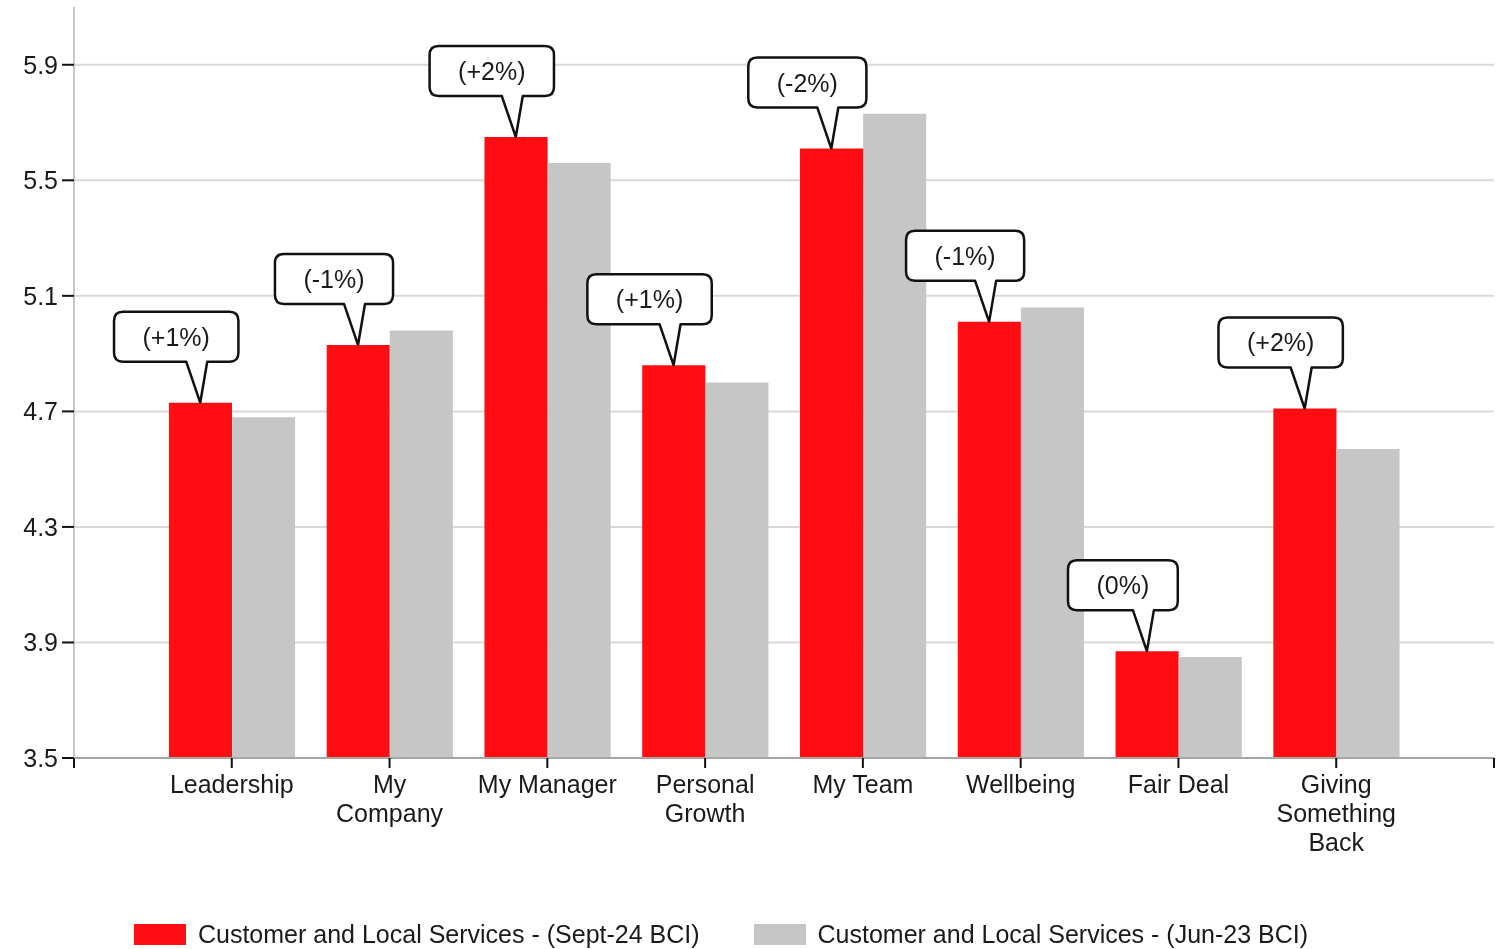  What do you see at coordinates (231, 784) in the screenshot?
I see `x-tick-label: Leadership` at bounding box center [231, 784].